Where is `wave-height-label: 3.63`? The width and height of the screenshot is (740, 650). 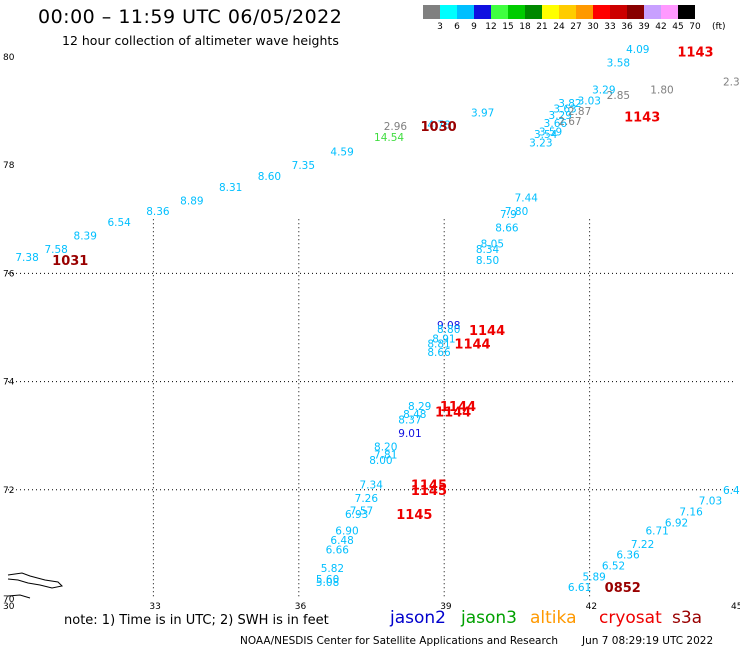 wave-height-label: 3.63 is located at coordinates (564, 109).